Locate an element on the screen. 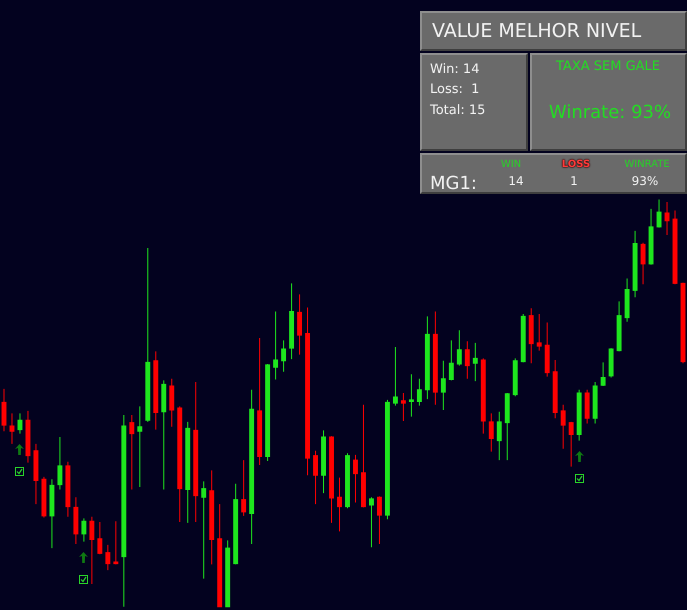 The image size is (687, 610). table-panel: MG1: WIN LOSS WINRATE 14 1 93% is located at coordinates (553, 173).